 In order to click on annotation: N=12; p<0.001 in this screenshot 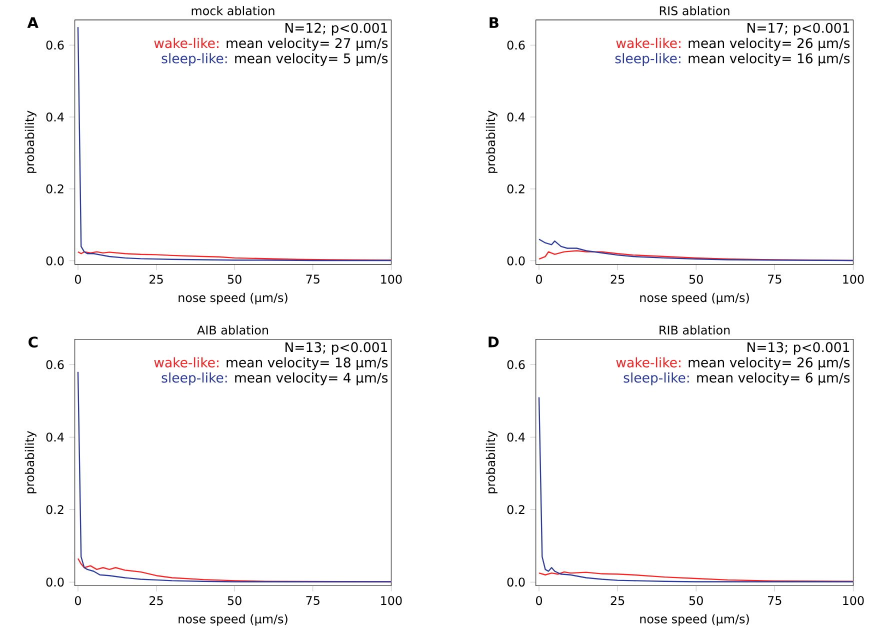, I will do `click(337, 29)`.